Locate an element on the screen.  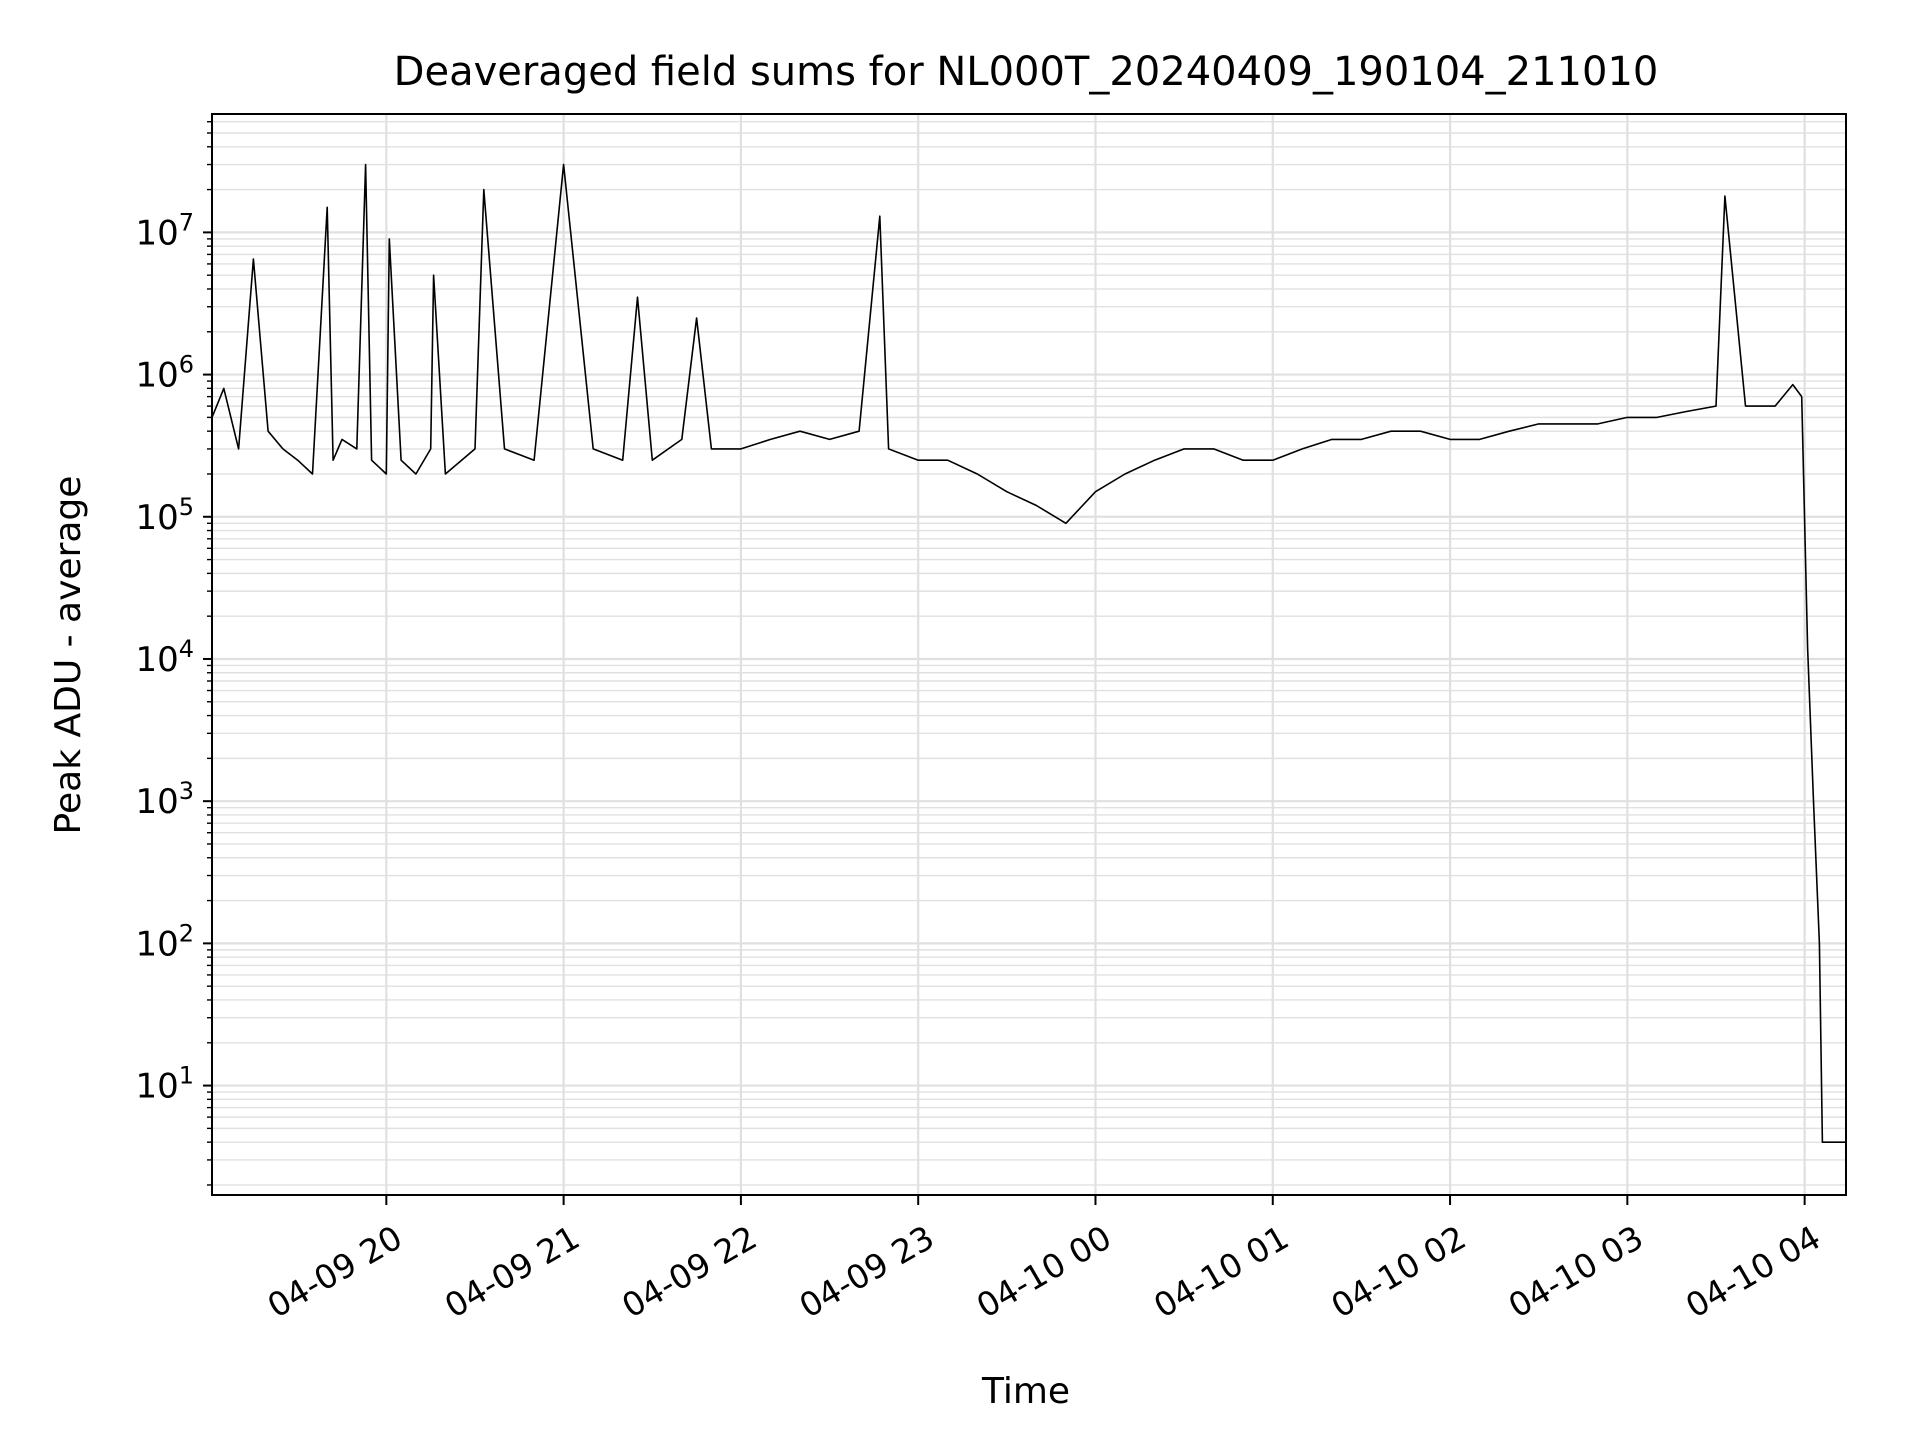
y-tick-label: 10¹ is located at coordinates (164, 1084).